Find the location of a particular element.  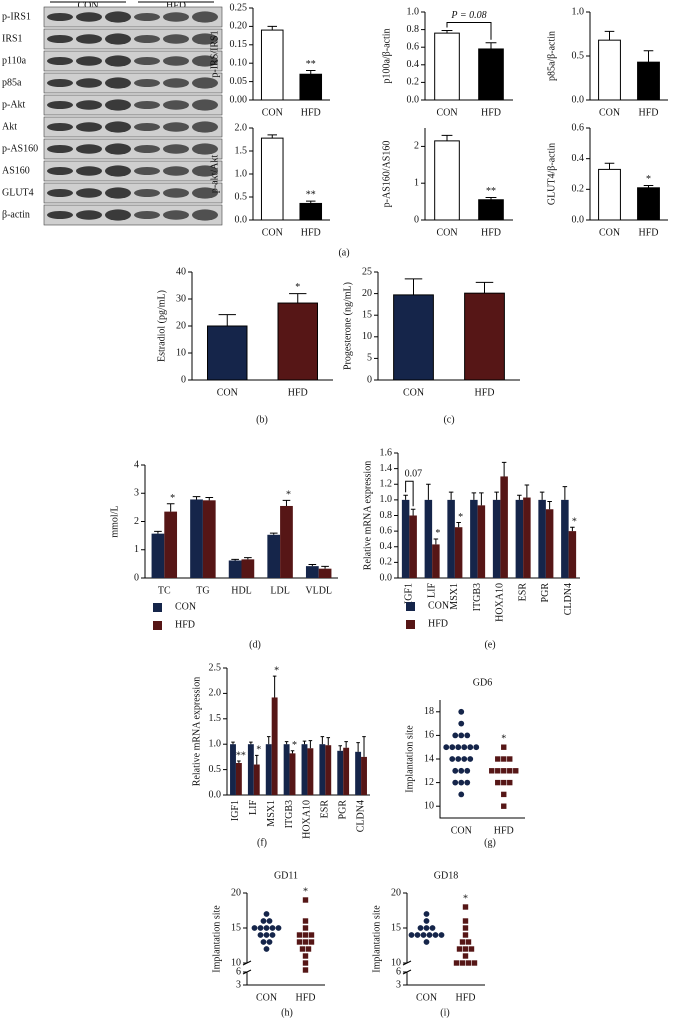

y-axis-title: Relative mRNA expression is located at coordinates (367, 515).